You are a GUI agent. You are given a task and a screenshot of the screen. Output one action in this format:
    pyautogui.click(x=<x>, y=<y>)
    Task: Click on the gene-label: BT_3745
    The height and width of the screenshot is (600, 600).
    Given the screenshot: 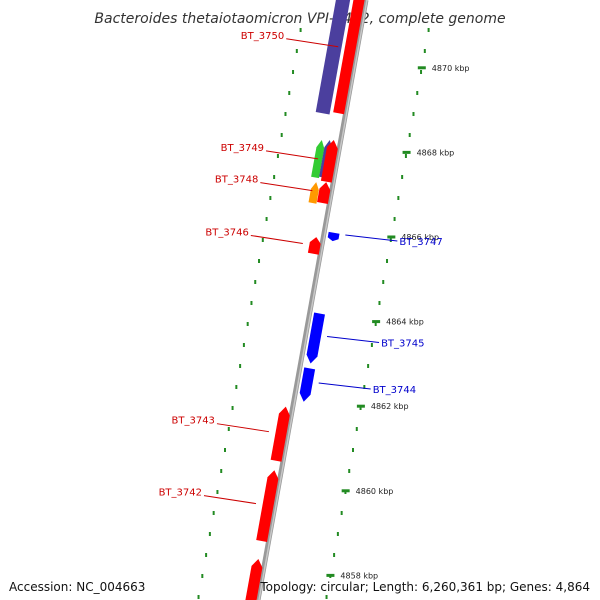 What is the action you would take?
    pyautogui.click(x=402, y=344)
    